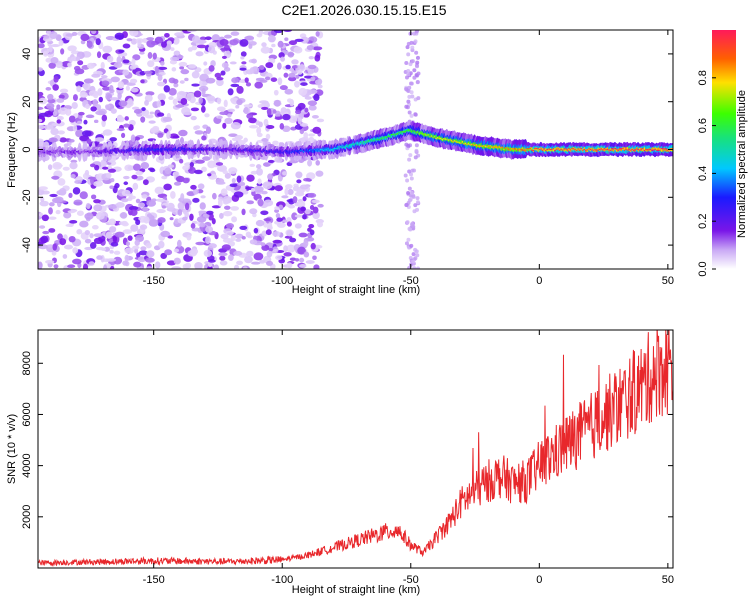  What do you see at coordinates (668, 281) in the screenshot?
I see `heatmap-x-tick-label: 50` at bounding box center [668, 281].